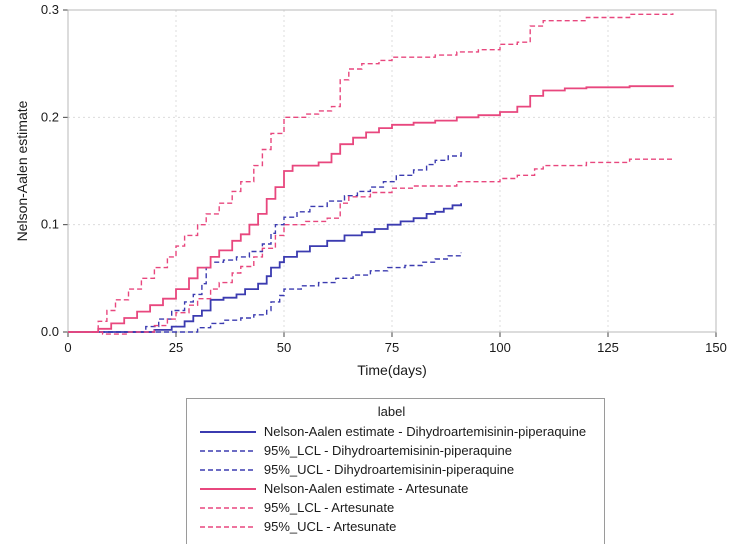  Describe the element at coordinates (22, 171) in the screenshot. I see `y-axis-title: Nelson-Aalen estimate` at that location.